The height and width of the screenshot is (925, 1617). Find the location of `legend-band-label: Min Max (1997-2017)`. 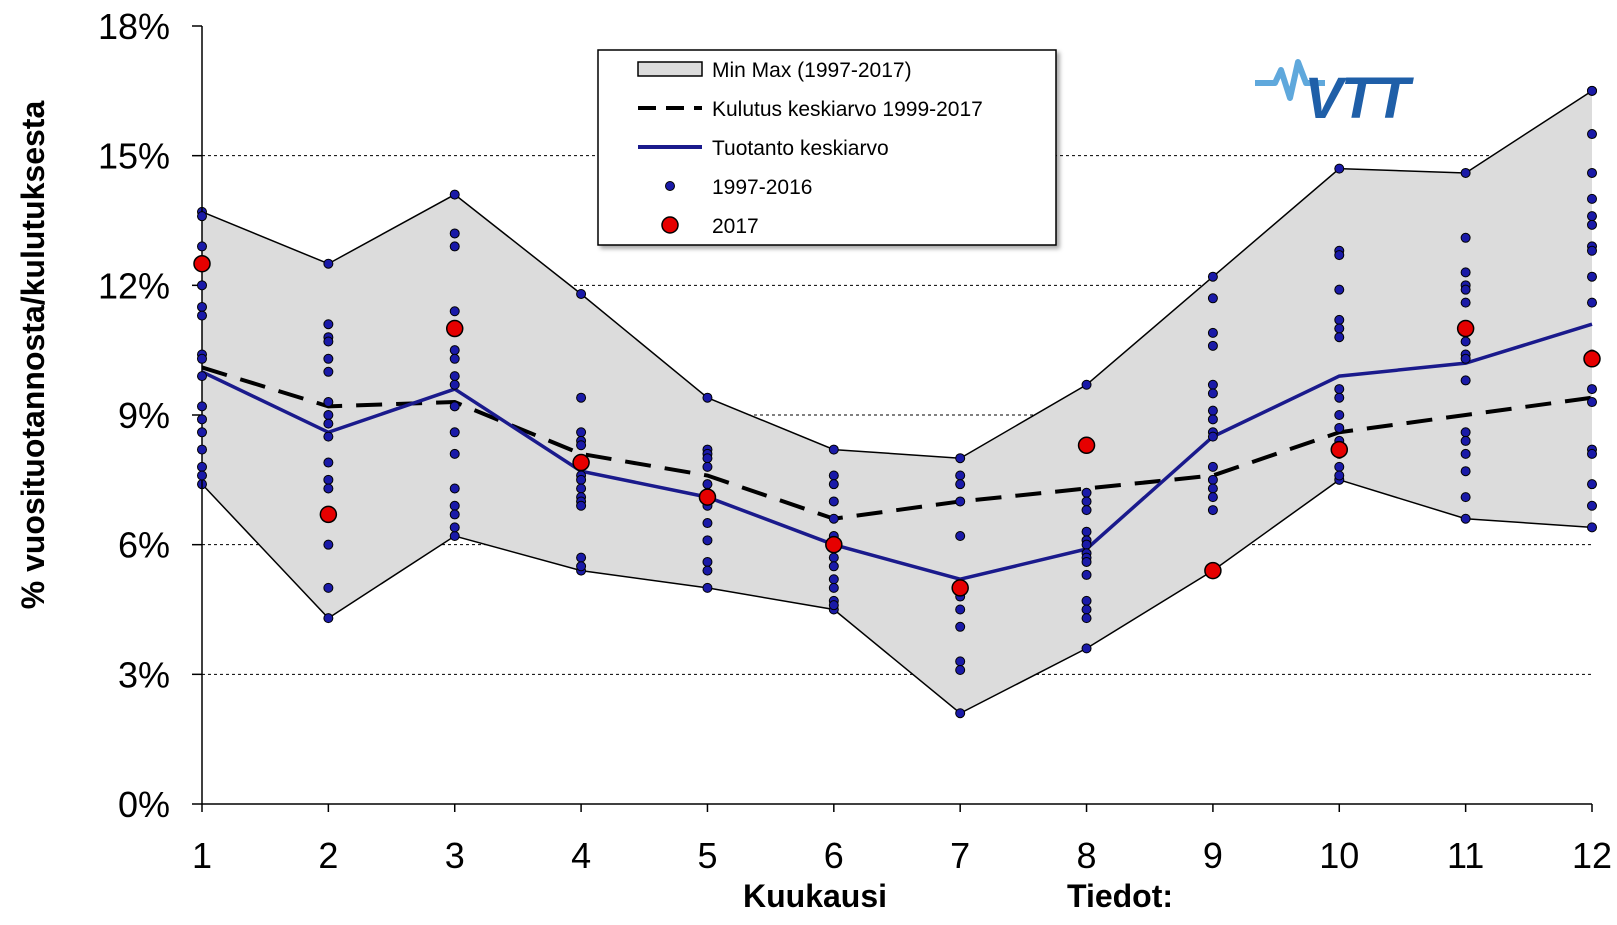

legend-band-label: Min Max (1997-2017) is located at coordinates (812, 70).